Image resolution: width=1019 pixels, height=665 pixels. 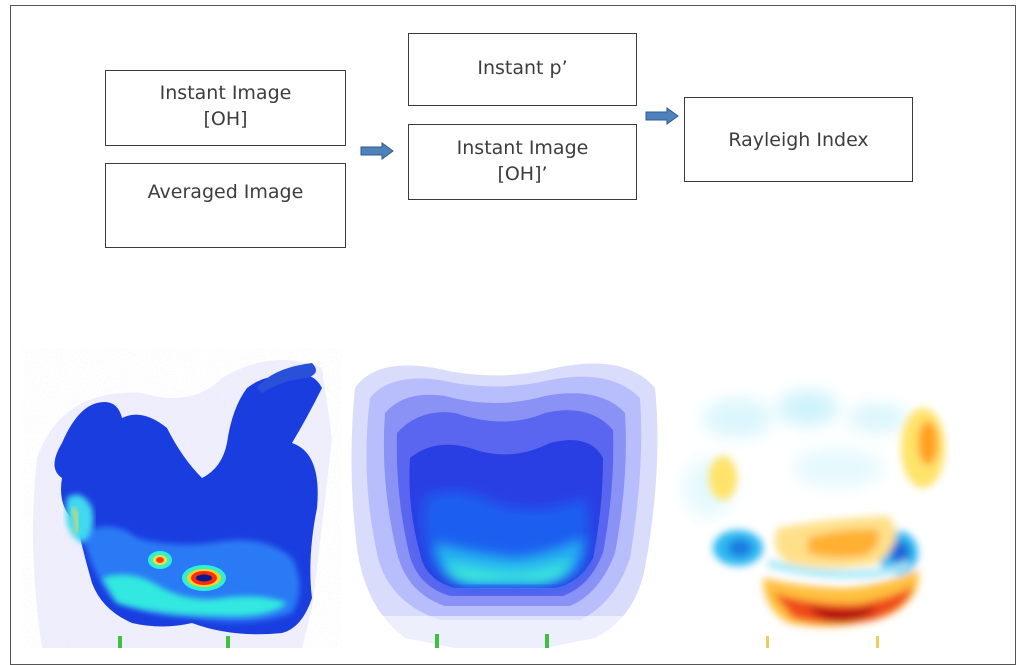 I want to click on rayleigh-index-label: Rayleigh Index, so click(x=798, y=140).